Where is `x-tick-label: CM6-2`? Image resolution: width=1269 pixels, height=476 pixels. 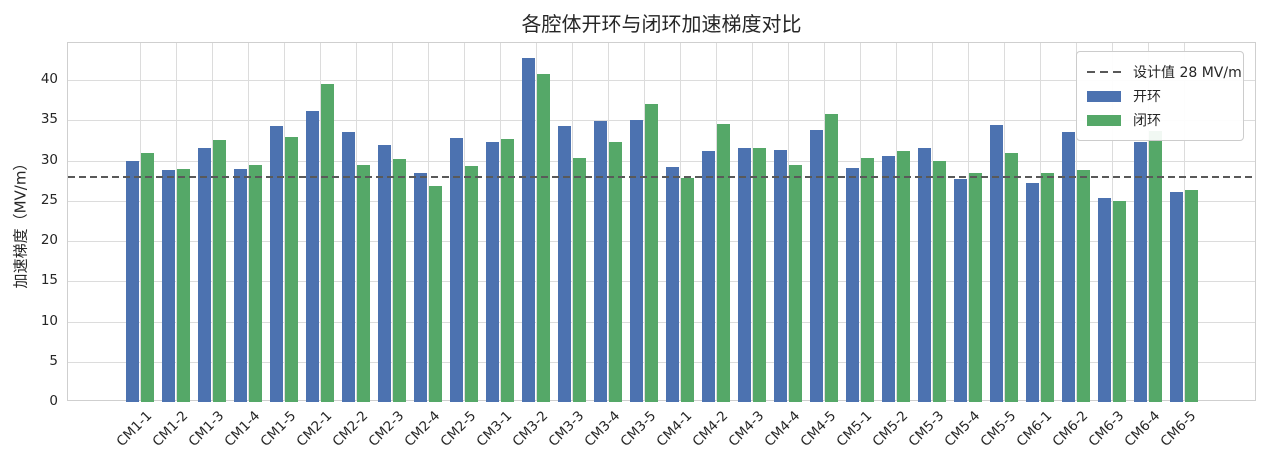
x-tick-label: CM6-2 is located at coordinates (1070, 429).